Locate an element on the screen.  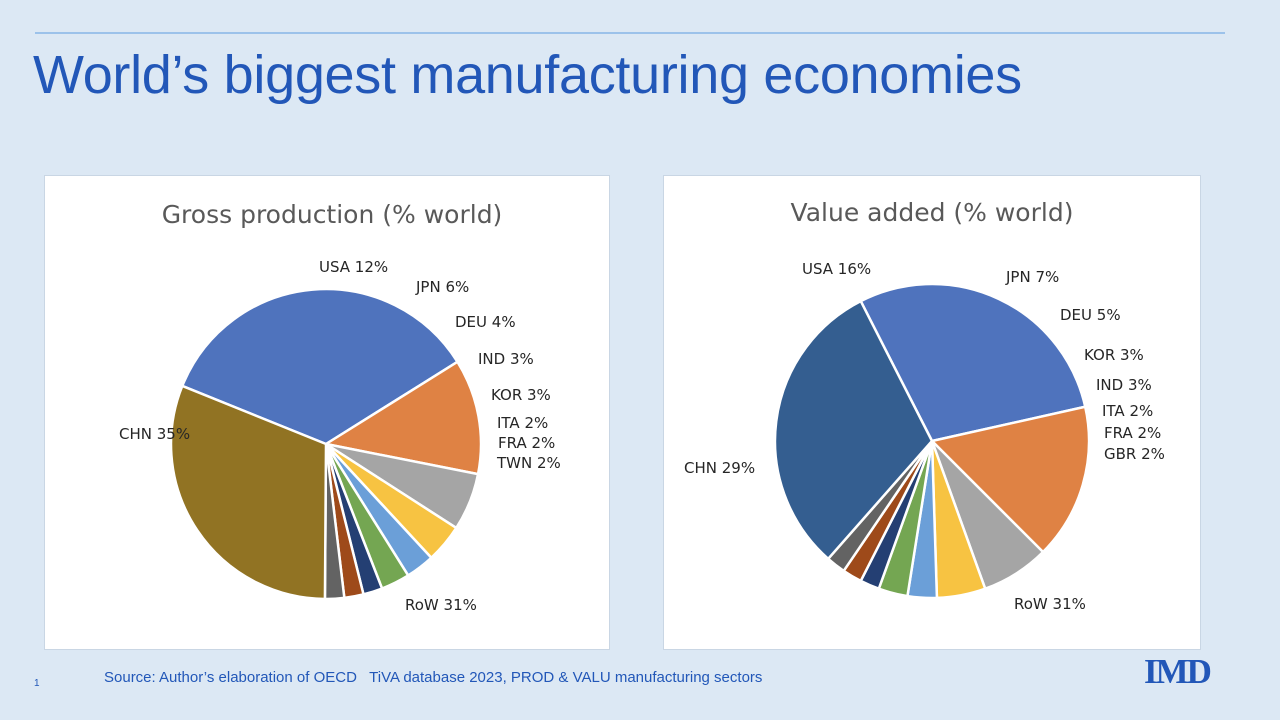
gross-production-chart-title: Gross production (% world) is located at coordinates (332, 214).